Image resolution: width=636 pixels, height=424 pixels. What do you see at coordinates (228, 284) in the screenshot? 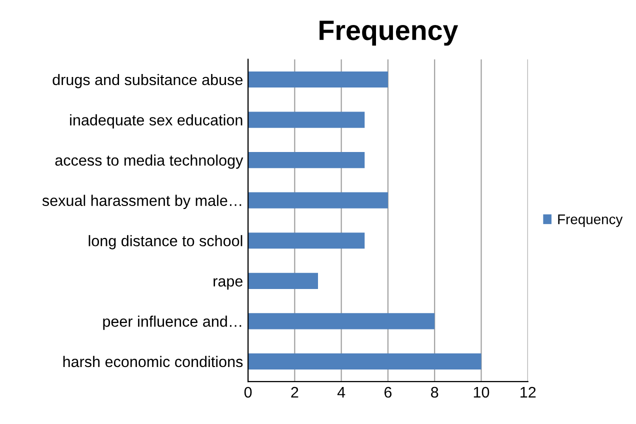
I see `y-tick-label: rape` at bounding box center [228, 284].